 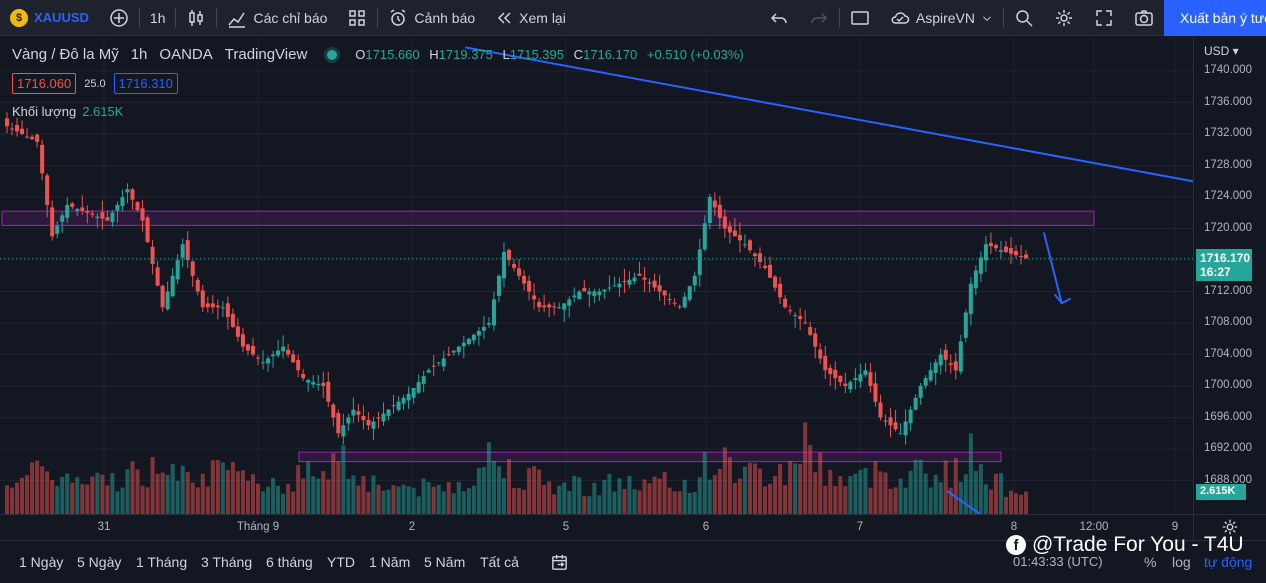 What do you see at coordinates (1228, 479) in the screenshot?
I see `price-tick: 1688.000` at bounding box center [1228, 479].